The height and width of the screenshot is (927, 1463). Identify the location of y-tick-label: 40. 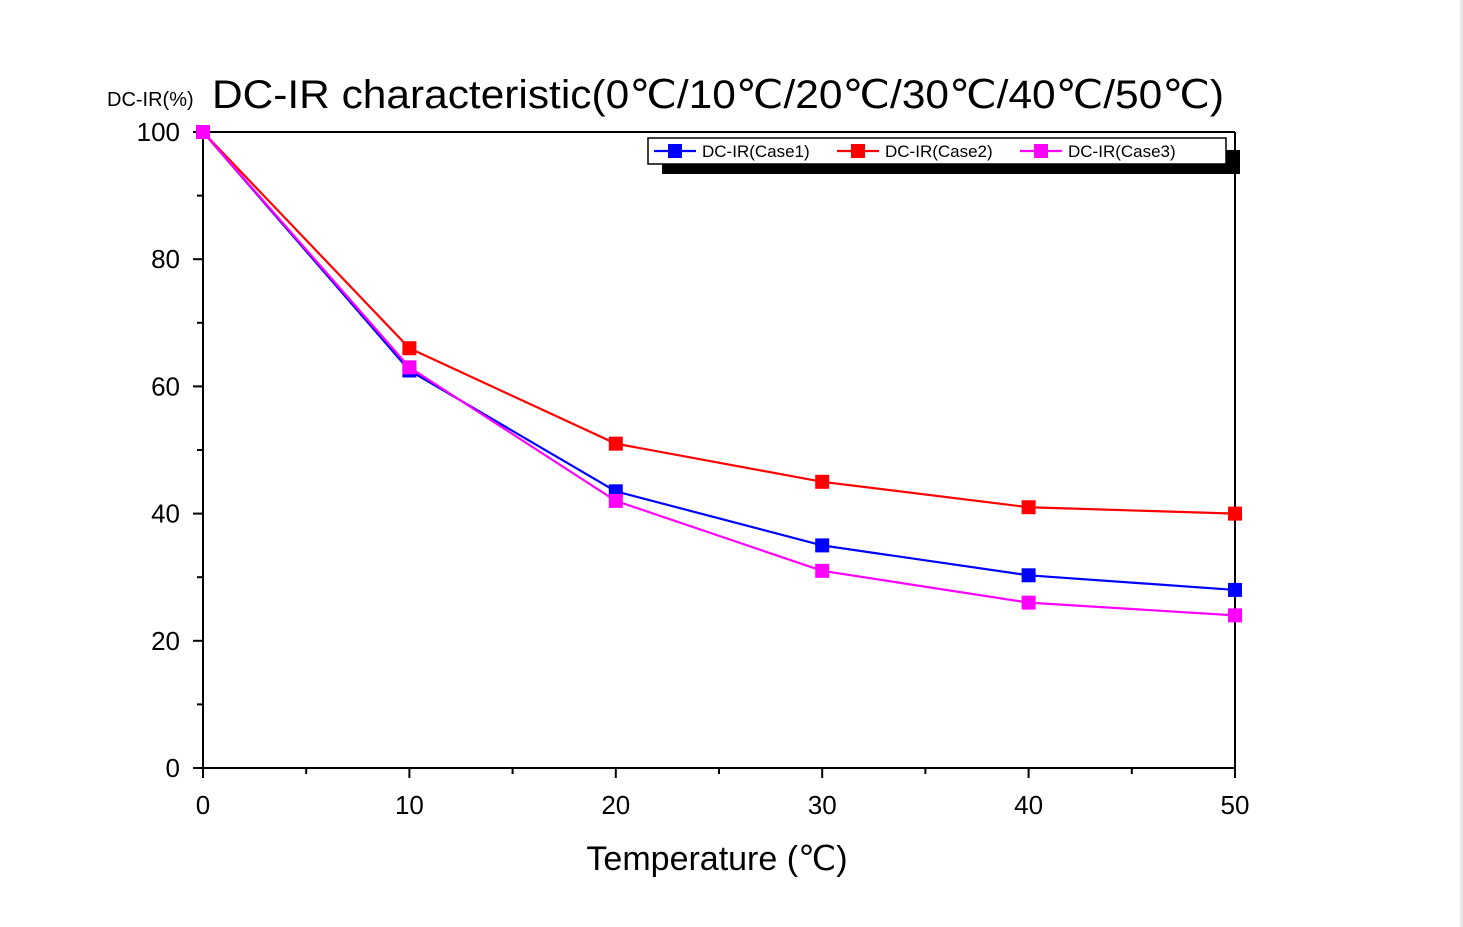
(165, 514).